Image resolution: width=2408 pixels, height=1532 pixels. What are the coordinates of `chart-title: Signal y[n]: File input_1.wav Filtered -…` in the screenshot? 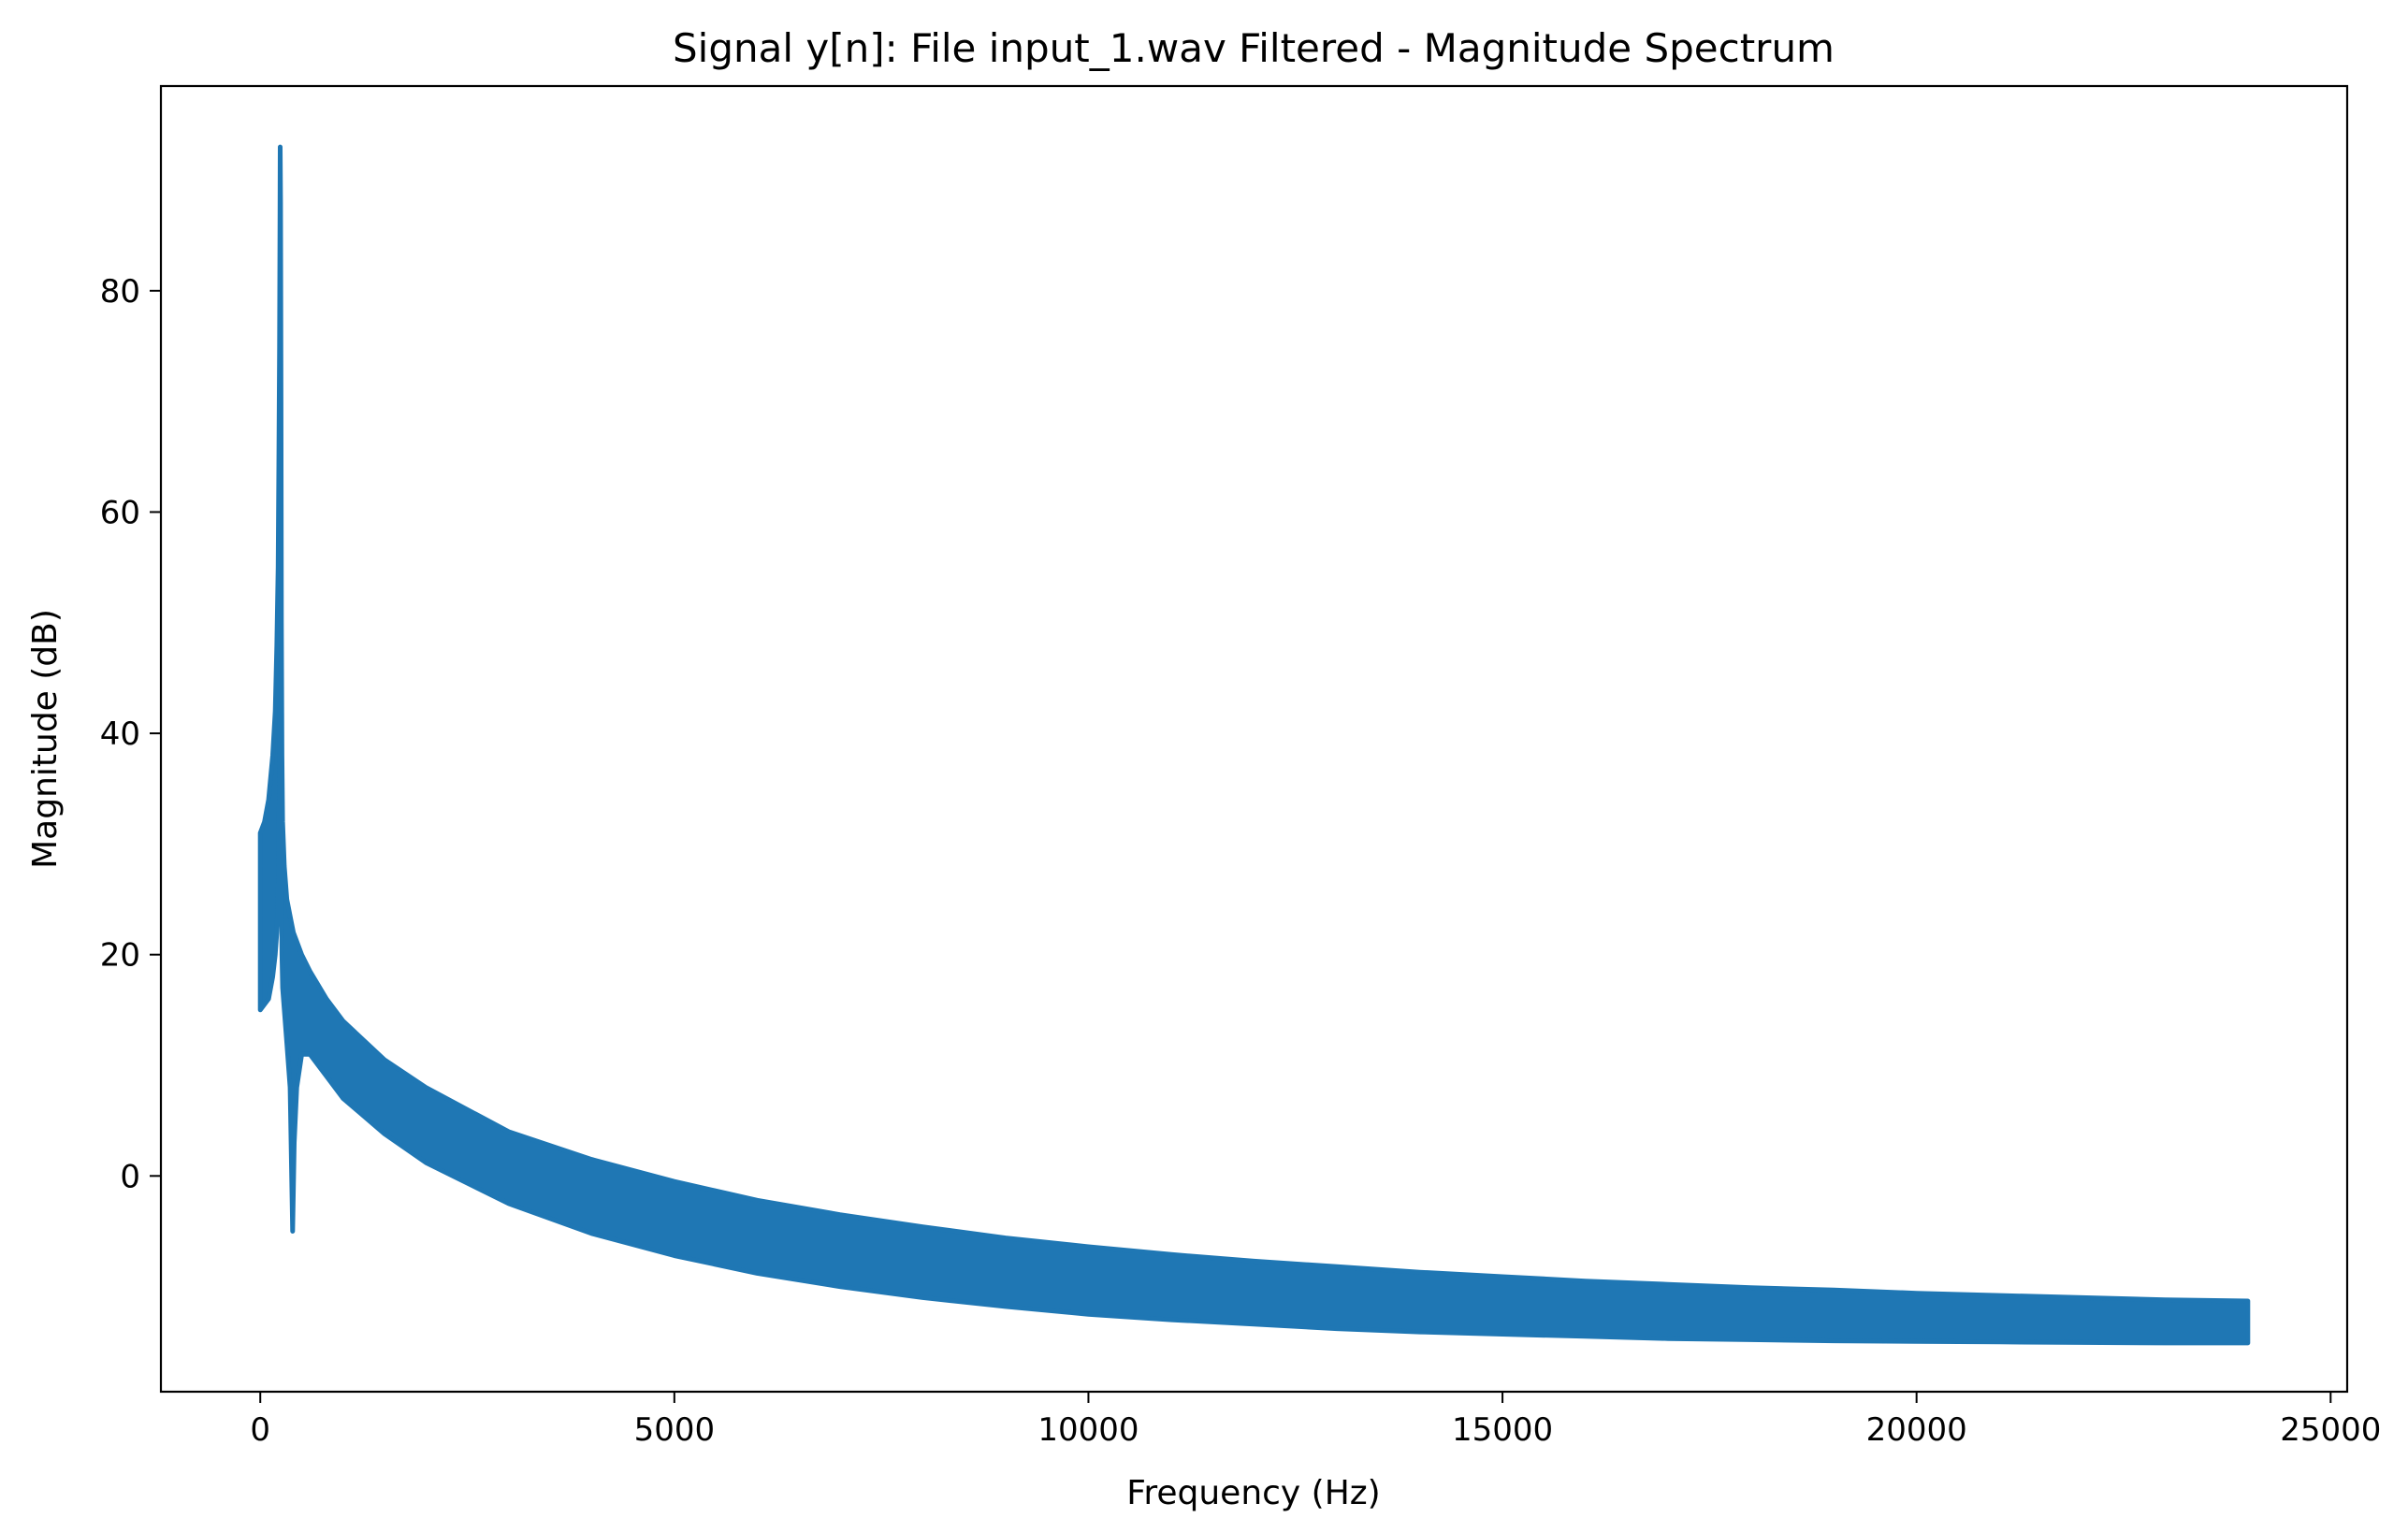 It's located at (1254, 48).